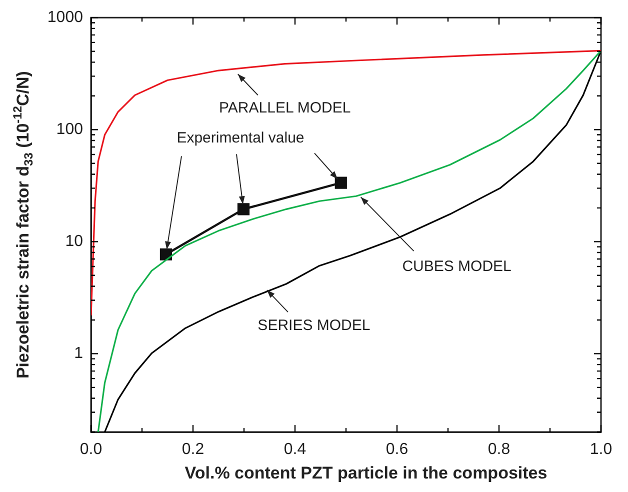 This screenshot has width=628, height=492. What do you see at coordinates (499, 449) in the screenshot?
I see `x-tick-label: 0.8` at bounding box center [499, 449].